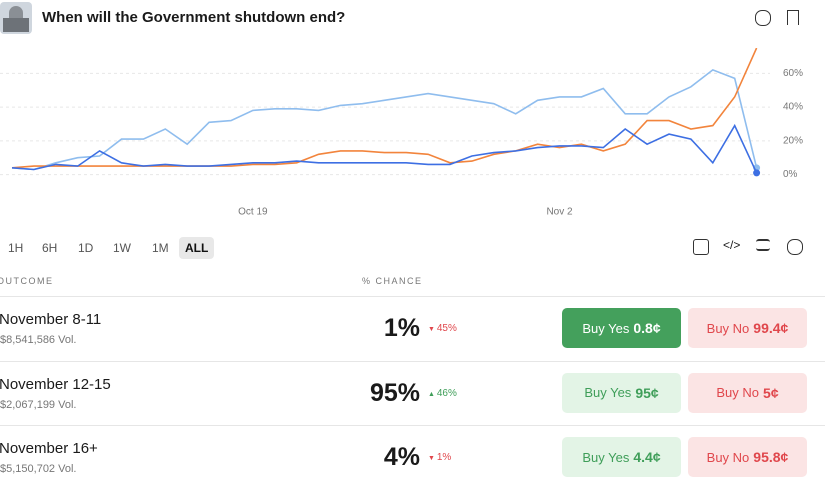 This screenshot has width=825, height=487. What do you see at coordinates (795, 247) in the screenshot?
I see `settings-icon` at bounding box center [795, 247].